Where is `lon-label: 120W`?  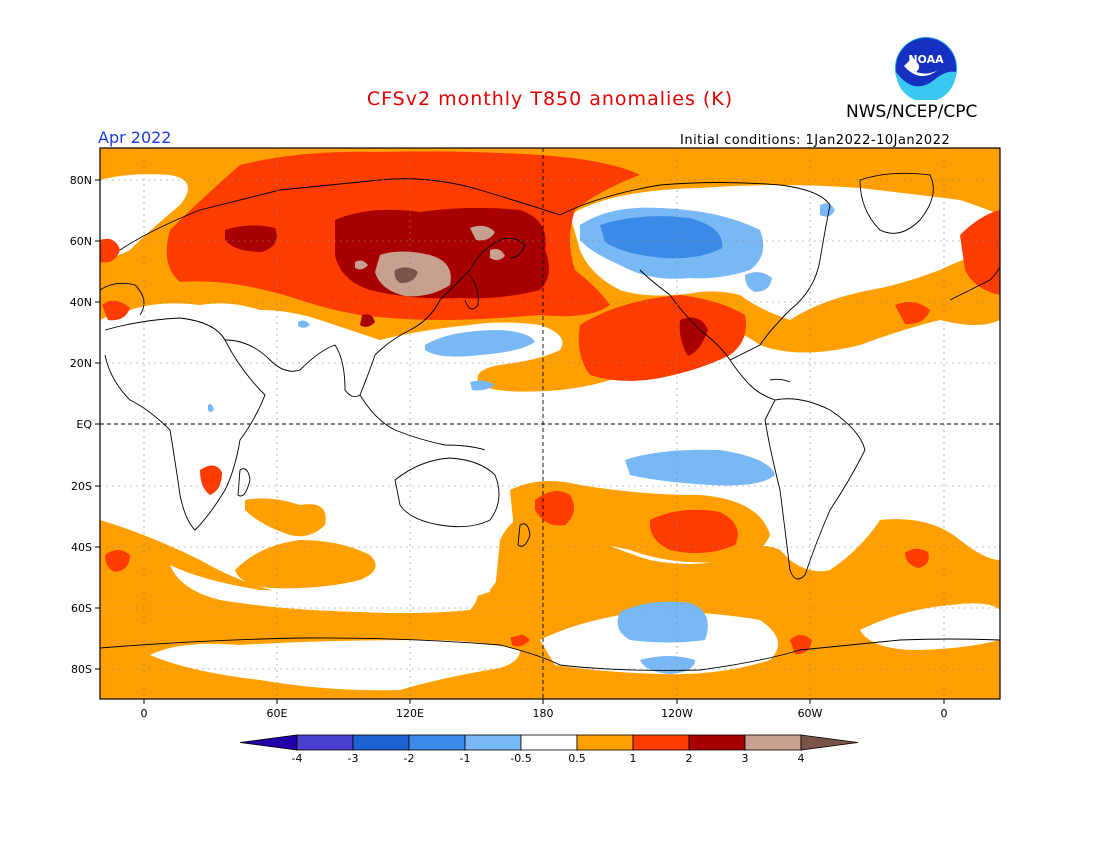 lon-label: 120W is located at coordinates (677, 713).